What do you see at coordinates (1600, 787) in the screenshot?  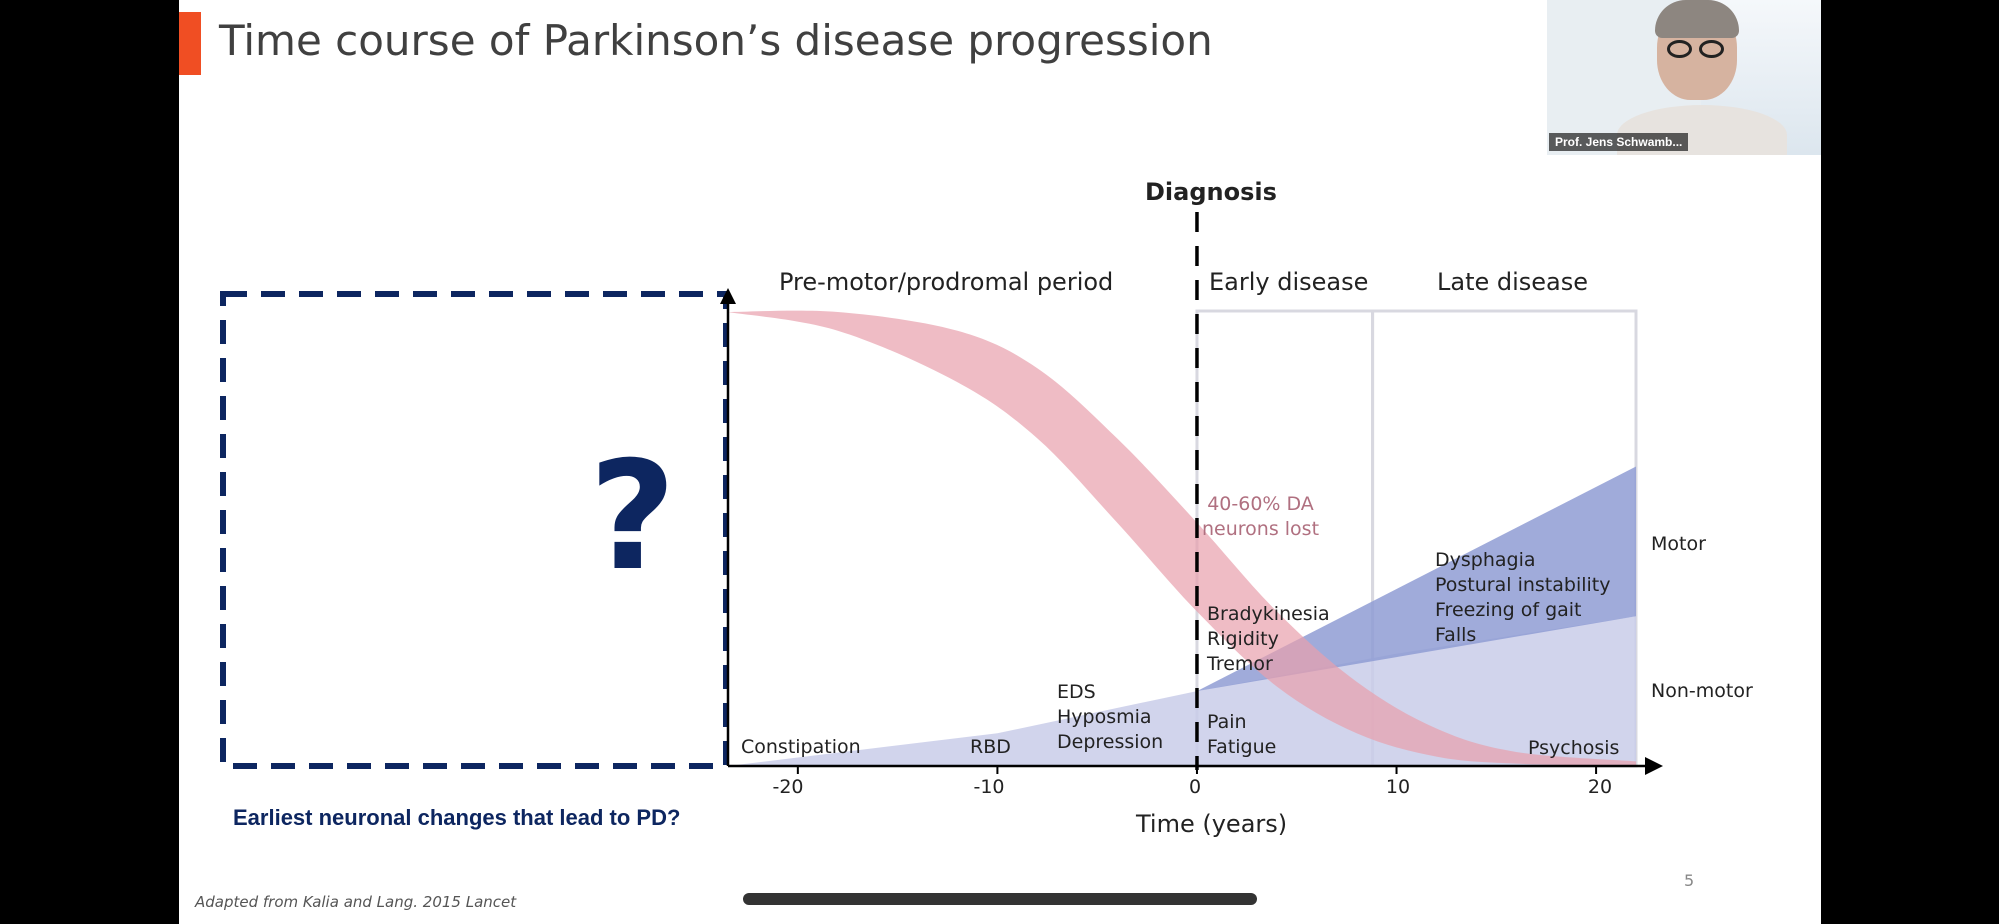 I see `x-tick-label: 20` at bounding box center [1600, 787].